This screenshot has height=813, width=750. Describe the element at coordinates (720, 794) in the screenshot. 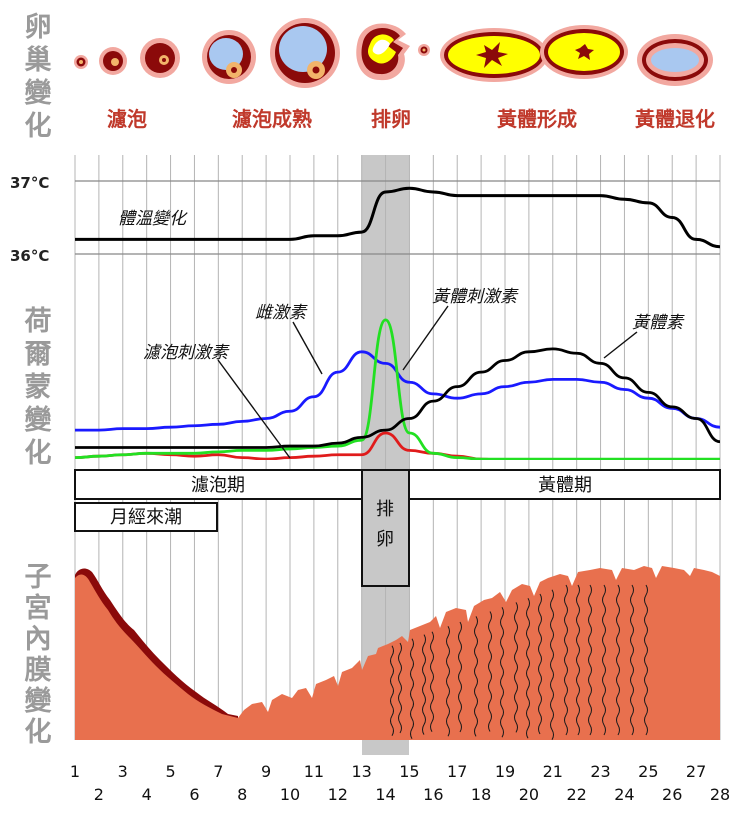

I see `day-label-28: 28` at that location.